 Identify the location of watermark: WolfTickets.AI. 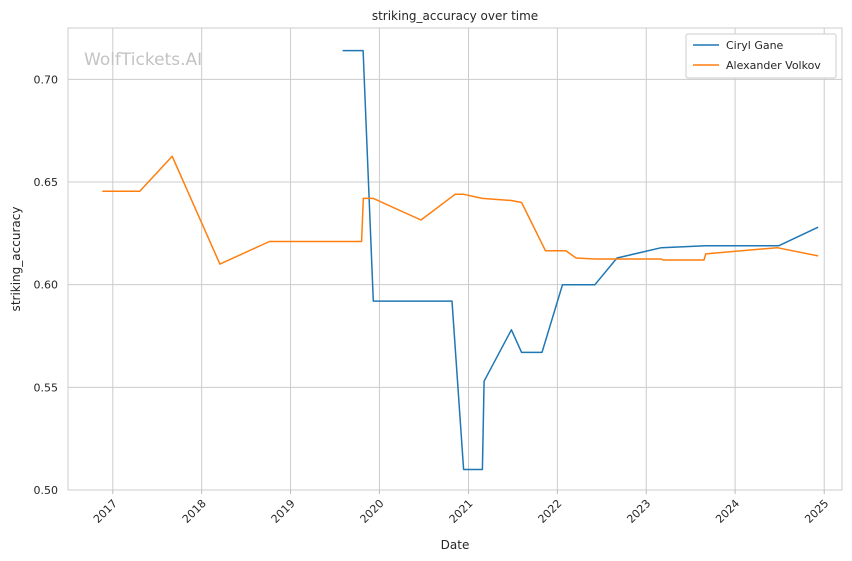
(143, 60).